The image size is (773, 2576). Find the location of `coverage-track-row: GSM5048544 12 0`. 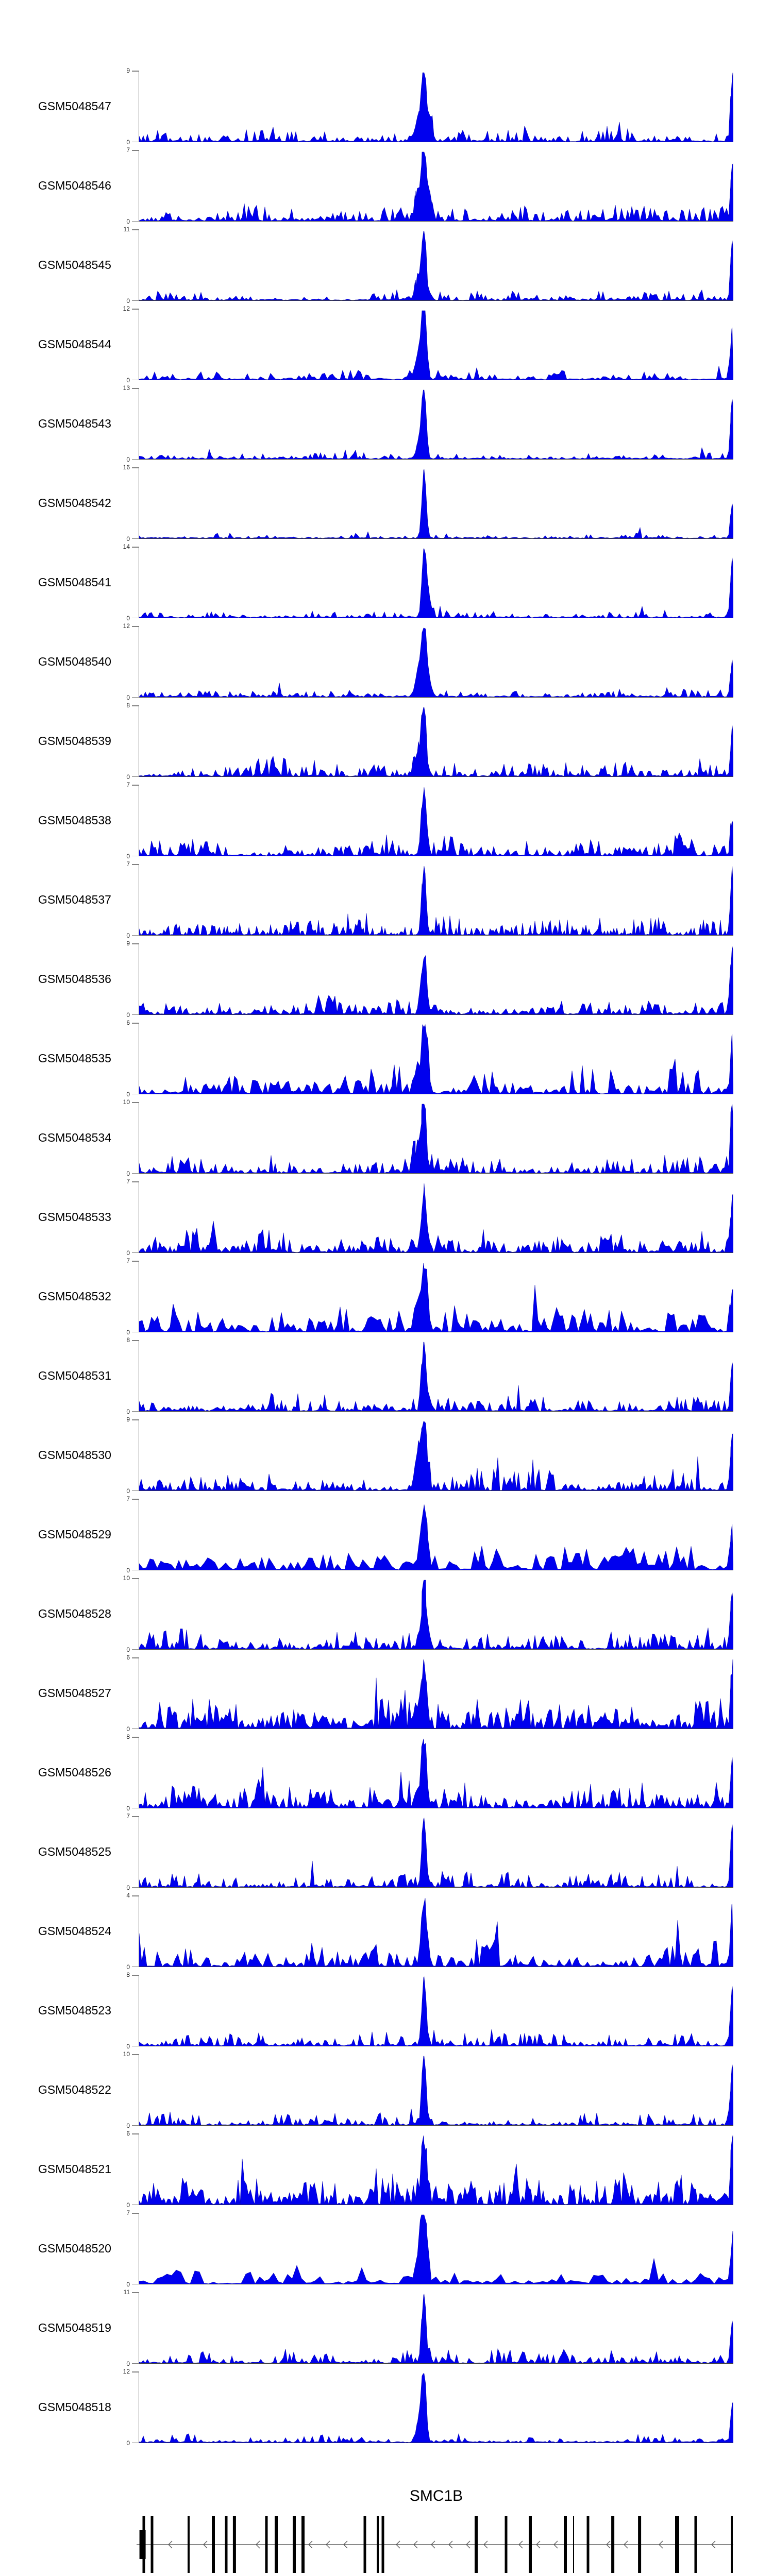

coverage-track-row: GSM5048544 12 0 is located at coordinates (386, 346).